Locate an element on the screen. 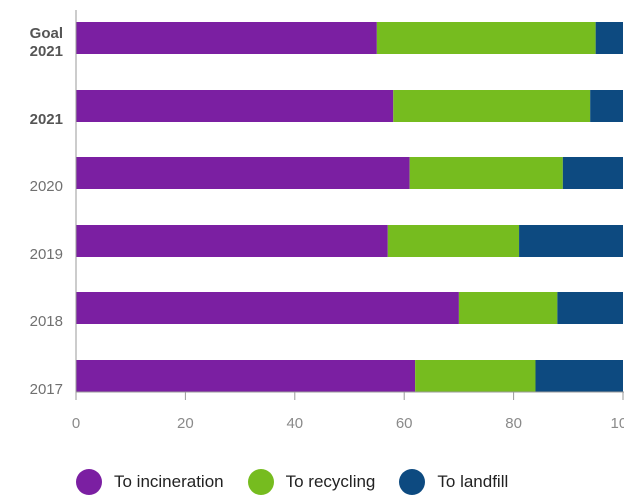 The width and height of the screenshot is (624, 496). legend-swatch-incineration is located at coordinates (89, 482).